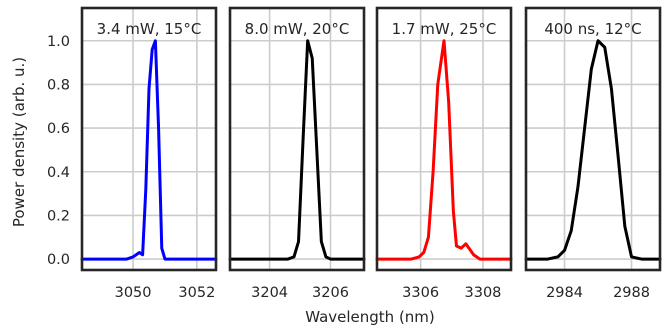  Describe the element at coordinates (631, 293) in the screenshot. I see `x-tick-label: 2988` at that location.